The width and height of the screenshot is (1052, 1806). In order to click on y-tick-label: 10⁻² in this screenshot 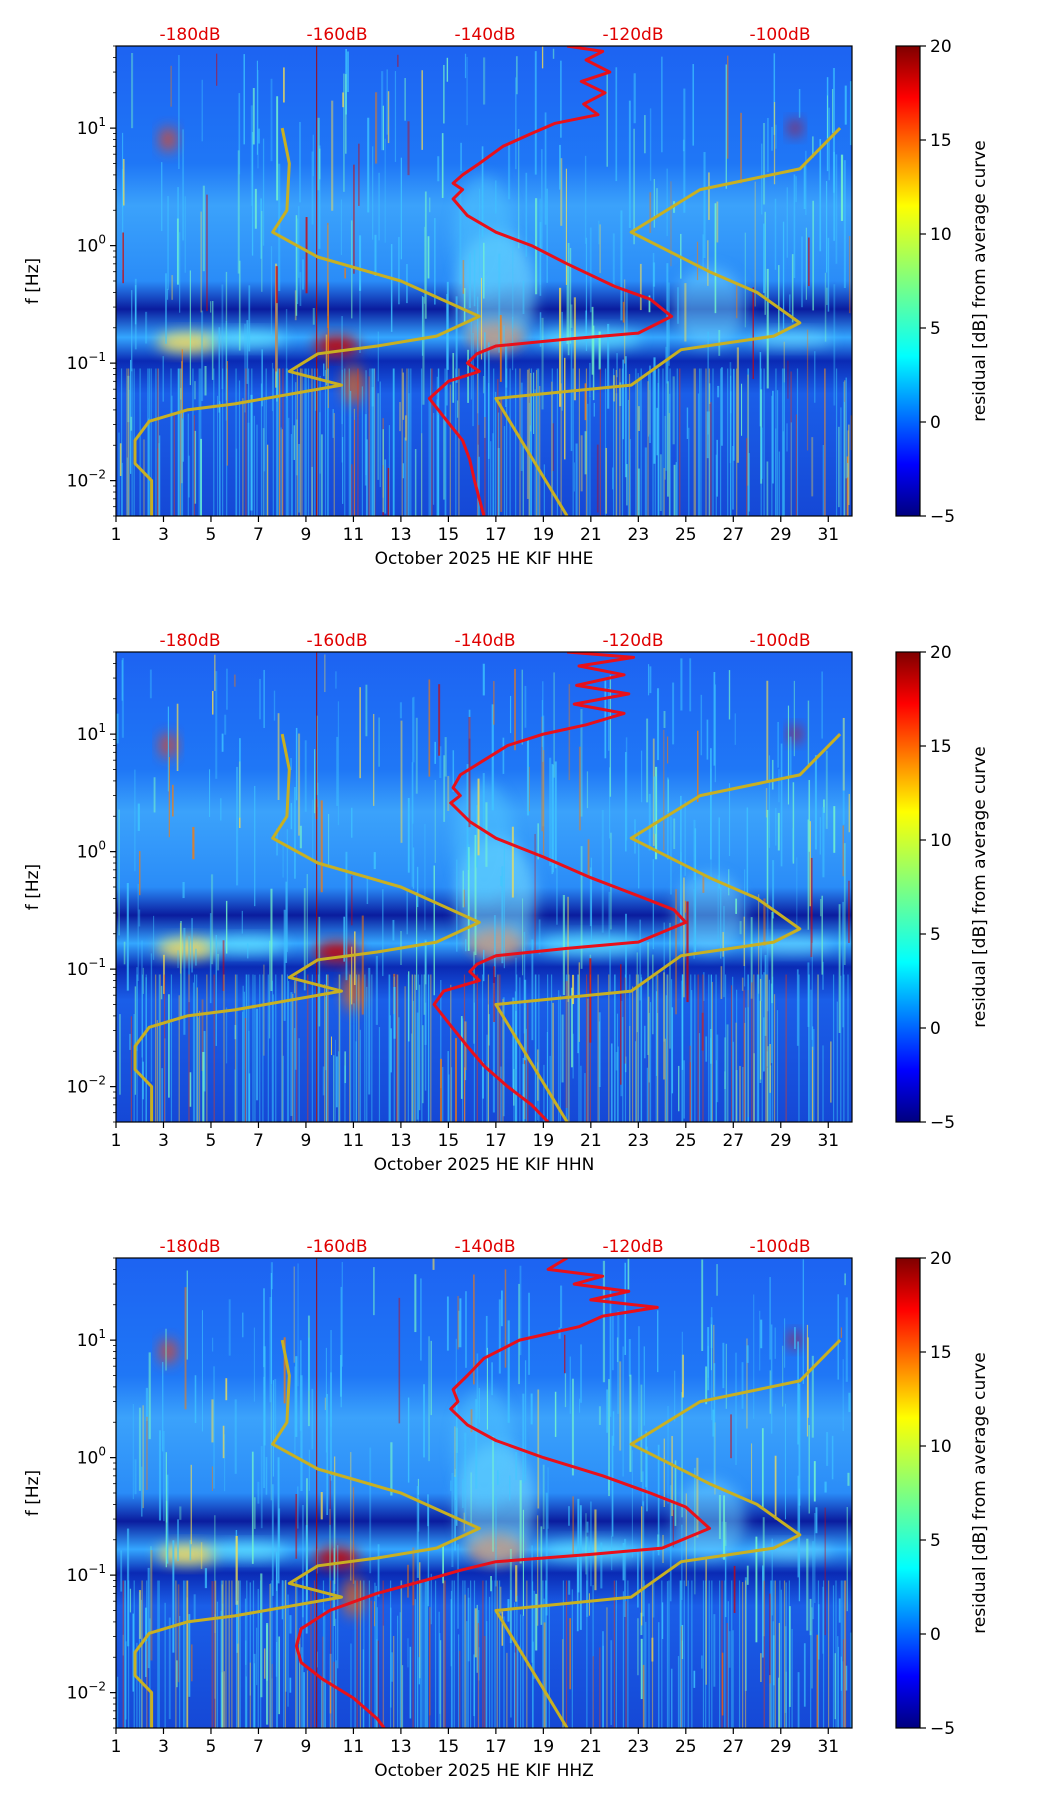, I will do `click(86, 1086)`.